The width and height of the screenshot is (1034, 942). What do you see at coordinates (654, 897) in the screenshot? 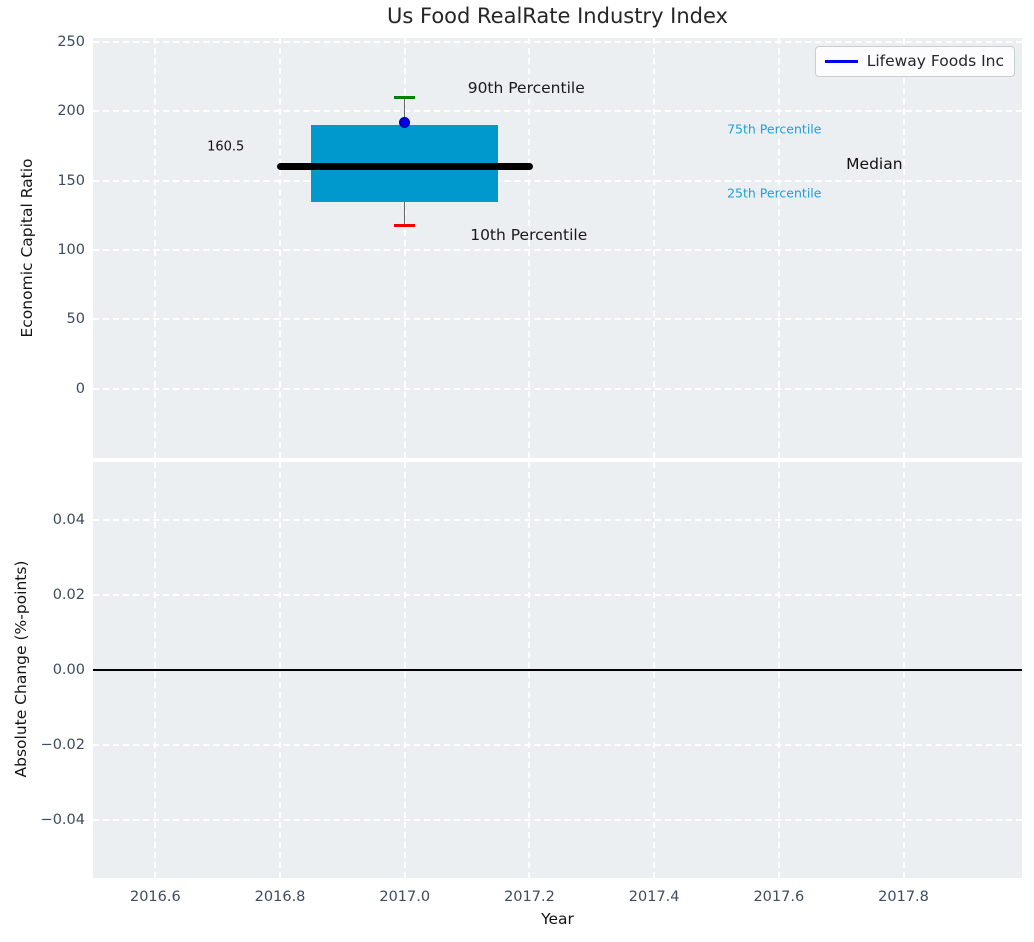
I see `xtick-label: 2017.4` at bounding box center [654, 897].